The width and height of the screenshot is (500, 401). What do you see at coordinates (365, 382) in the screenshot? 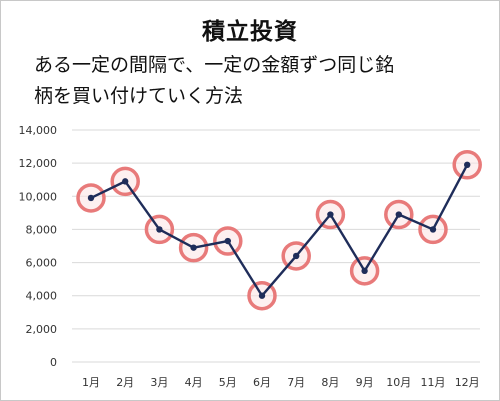
I see `x-tick-label: 9月` at bounding box center [365, 382].